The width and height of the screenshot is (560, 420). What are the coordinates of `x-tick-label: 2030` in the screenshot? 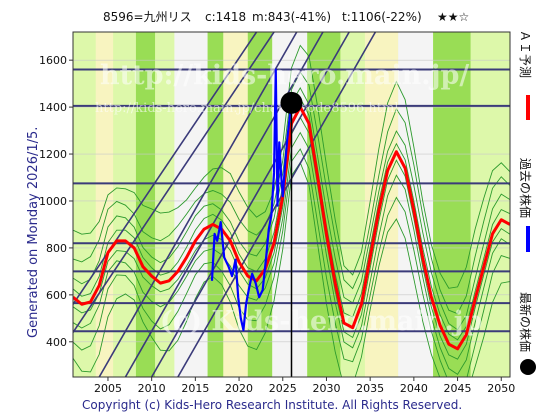 It's located at (326, 388).